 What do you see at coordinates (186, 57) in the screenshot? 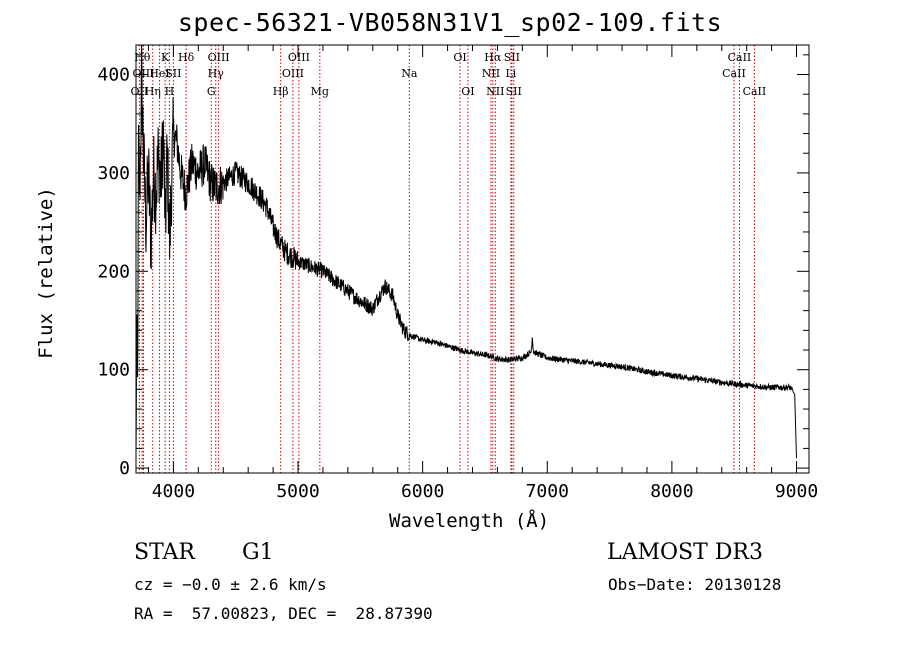
I see `line-marker-label: Hδ` at bounding box center [186, 57].